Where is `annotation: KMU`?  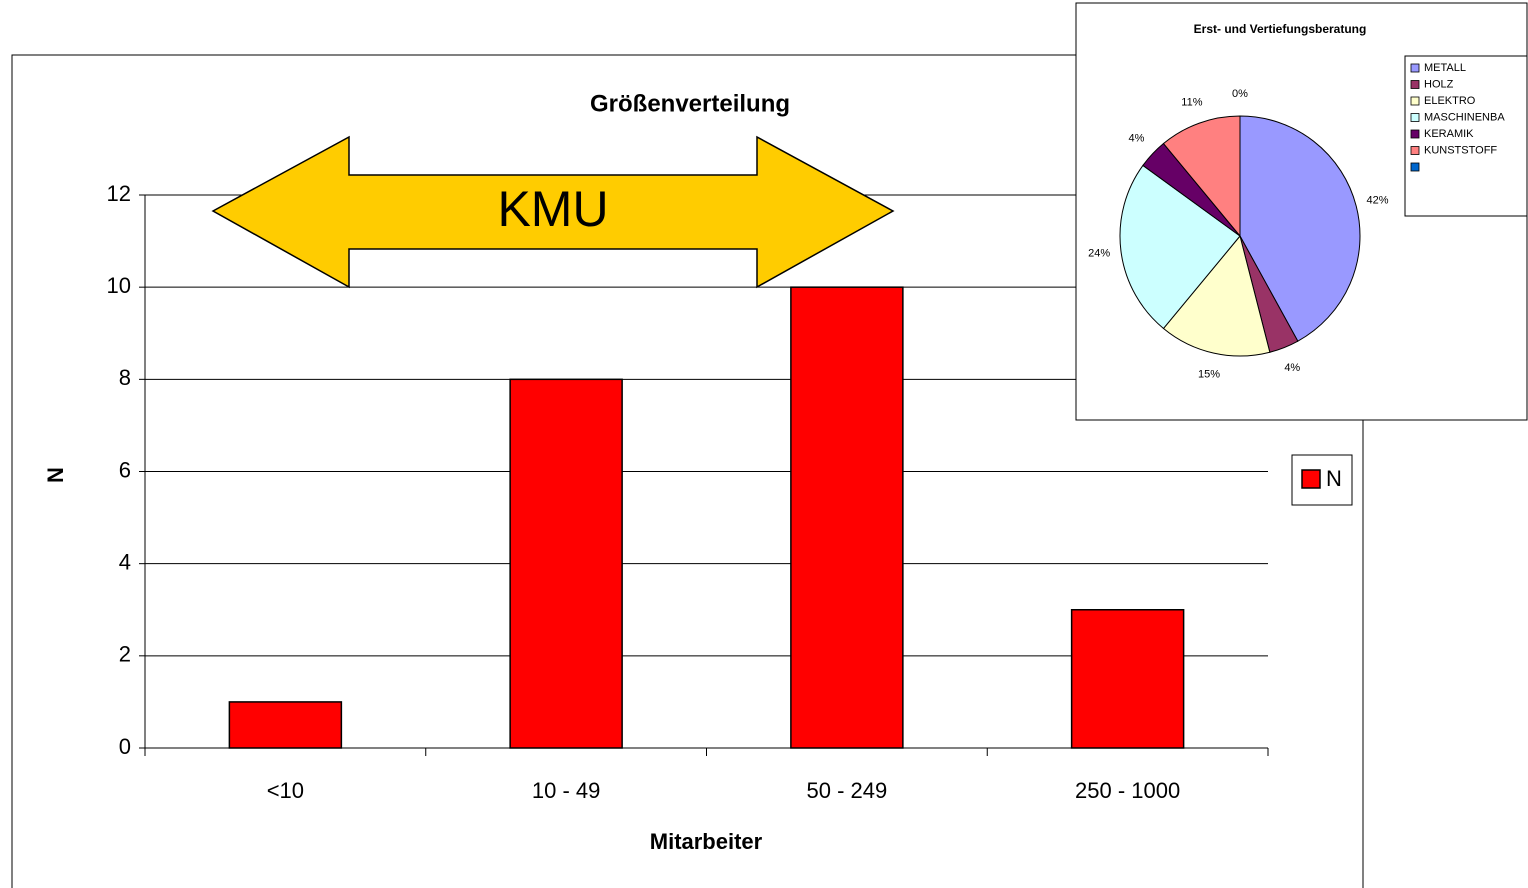
annotation: KMU is located at coordinates (552, 209).